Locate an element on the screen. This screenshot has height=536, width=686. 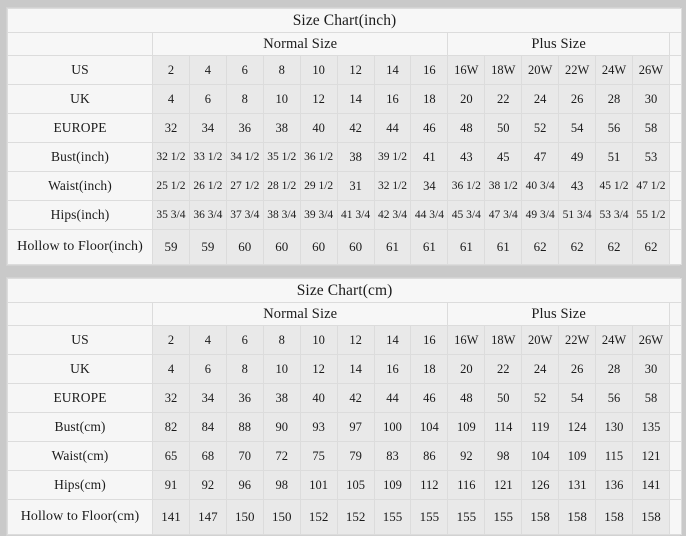
table-cell: 135 is located at coordinates (650, 427).